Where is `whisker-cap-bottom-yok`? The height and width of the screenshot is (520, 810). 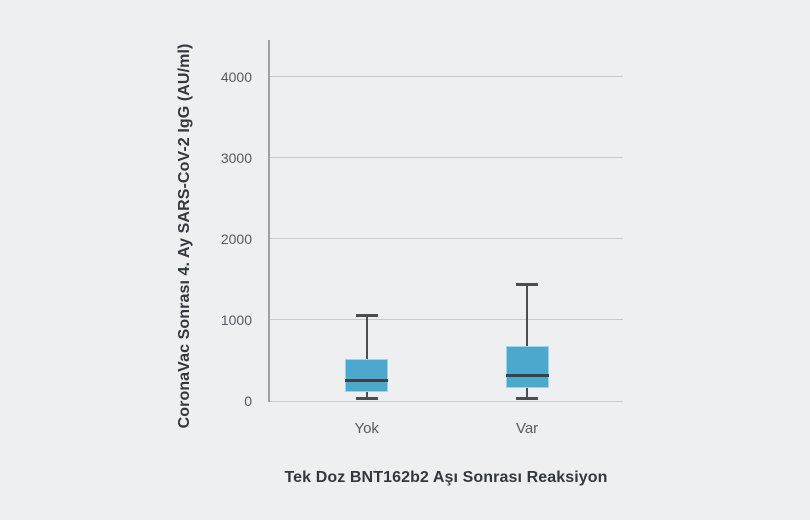 whisker-cap-bottom-yok is located at coordinates (366, 398).